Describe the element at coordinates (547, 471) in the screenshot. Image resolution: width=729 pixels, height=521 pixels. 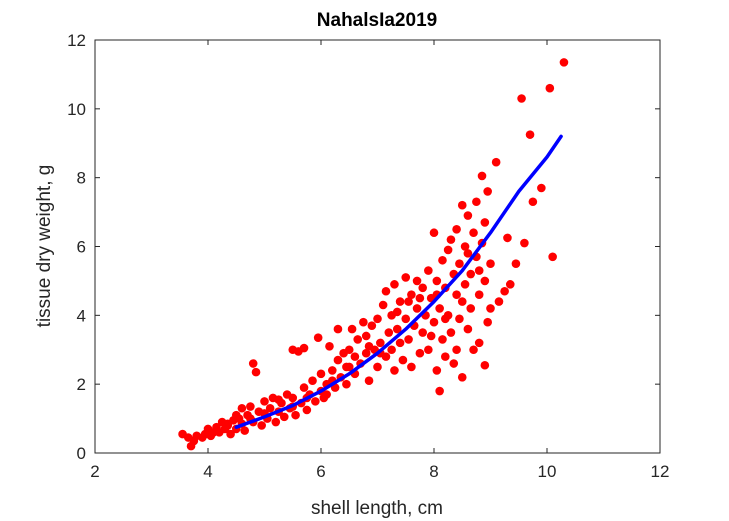
I see `x-tick-label: 10` at that location.